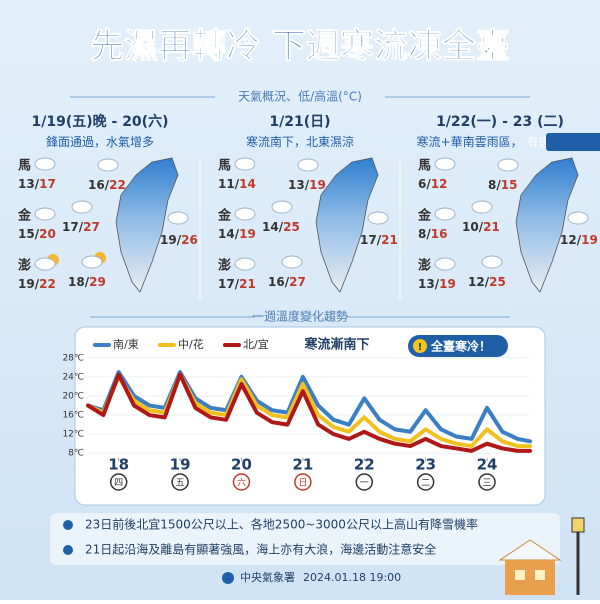 The image size is (600, 604). What do you see at coordinates (424, 216) in the screenshot?
I see `island-name: 金` at bounding box center [424, 216].